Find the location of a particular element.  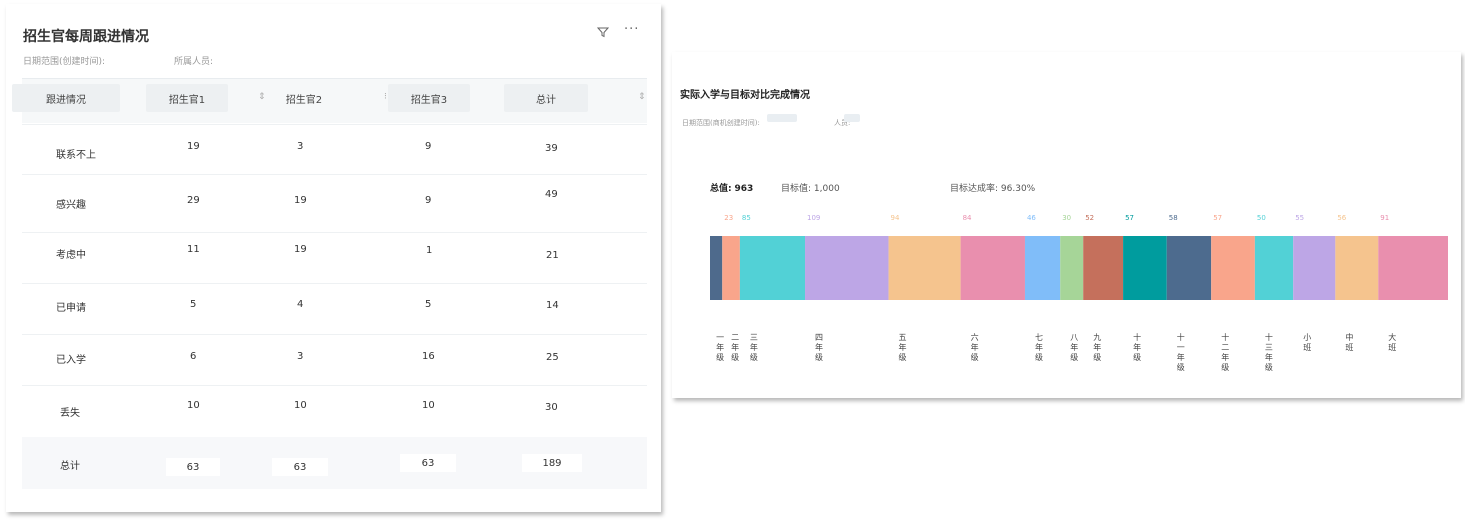

staff-filter: 人员: is located at coordinates (842, 123).